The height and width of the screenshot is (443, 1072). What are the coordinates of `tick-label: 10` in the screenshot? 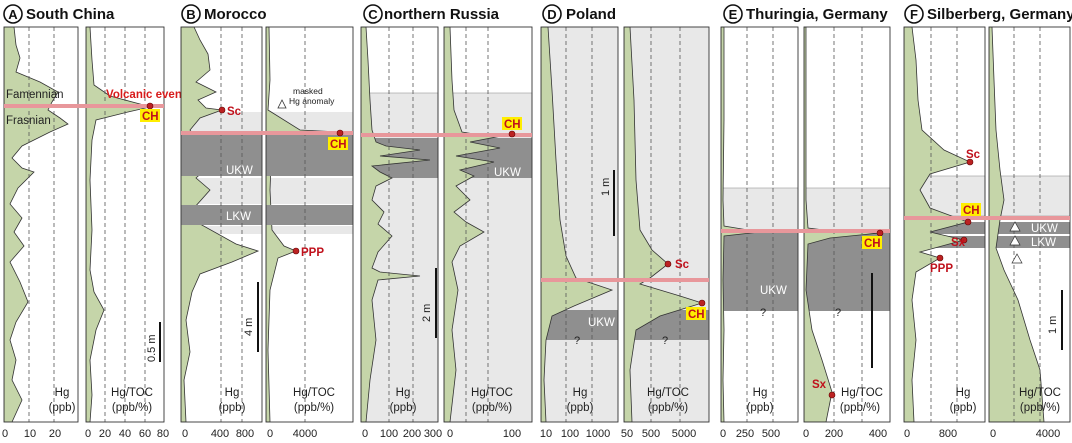 It's located at (546, 434).